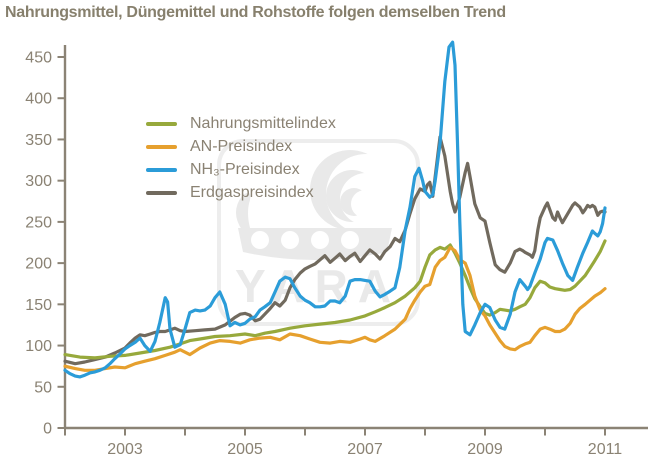 The height and width of the screenshot is (462, 650). What do you see at coordinates (43, 387) in the screenshot?
I see `y-tick-label: 50` at bounding box center [43, 387].